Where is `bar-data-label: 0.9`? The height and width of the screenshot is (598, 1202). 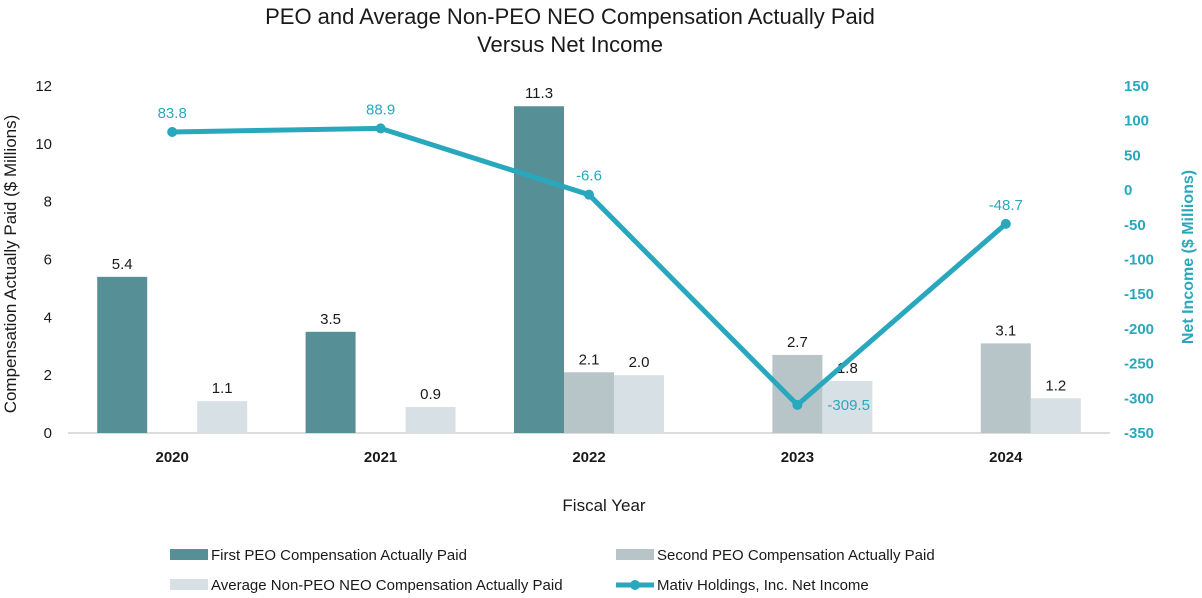 bar-data-label: 0.9 is located at coordinates (430, 394).